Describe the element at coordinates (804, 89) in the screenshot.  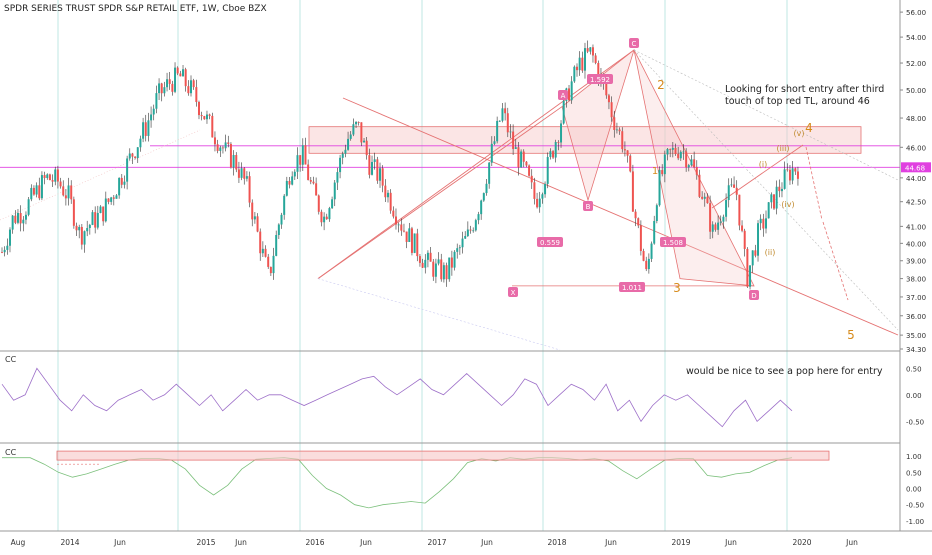
I see `main-annotation-line1: Looking for short entry after third` at that location.